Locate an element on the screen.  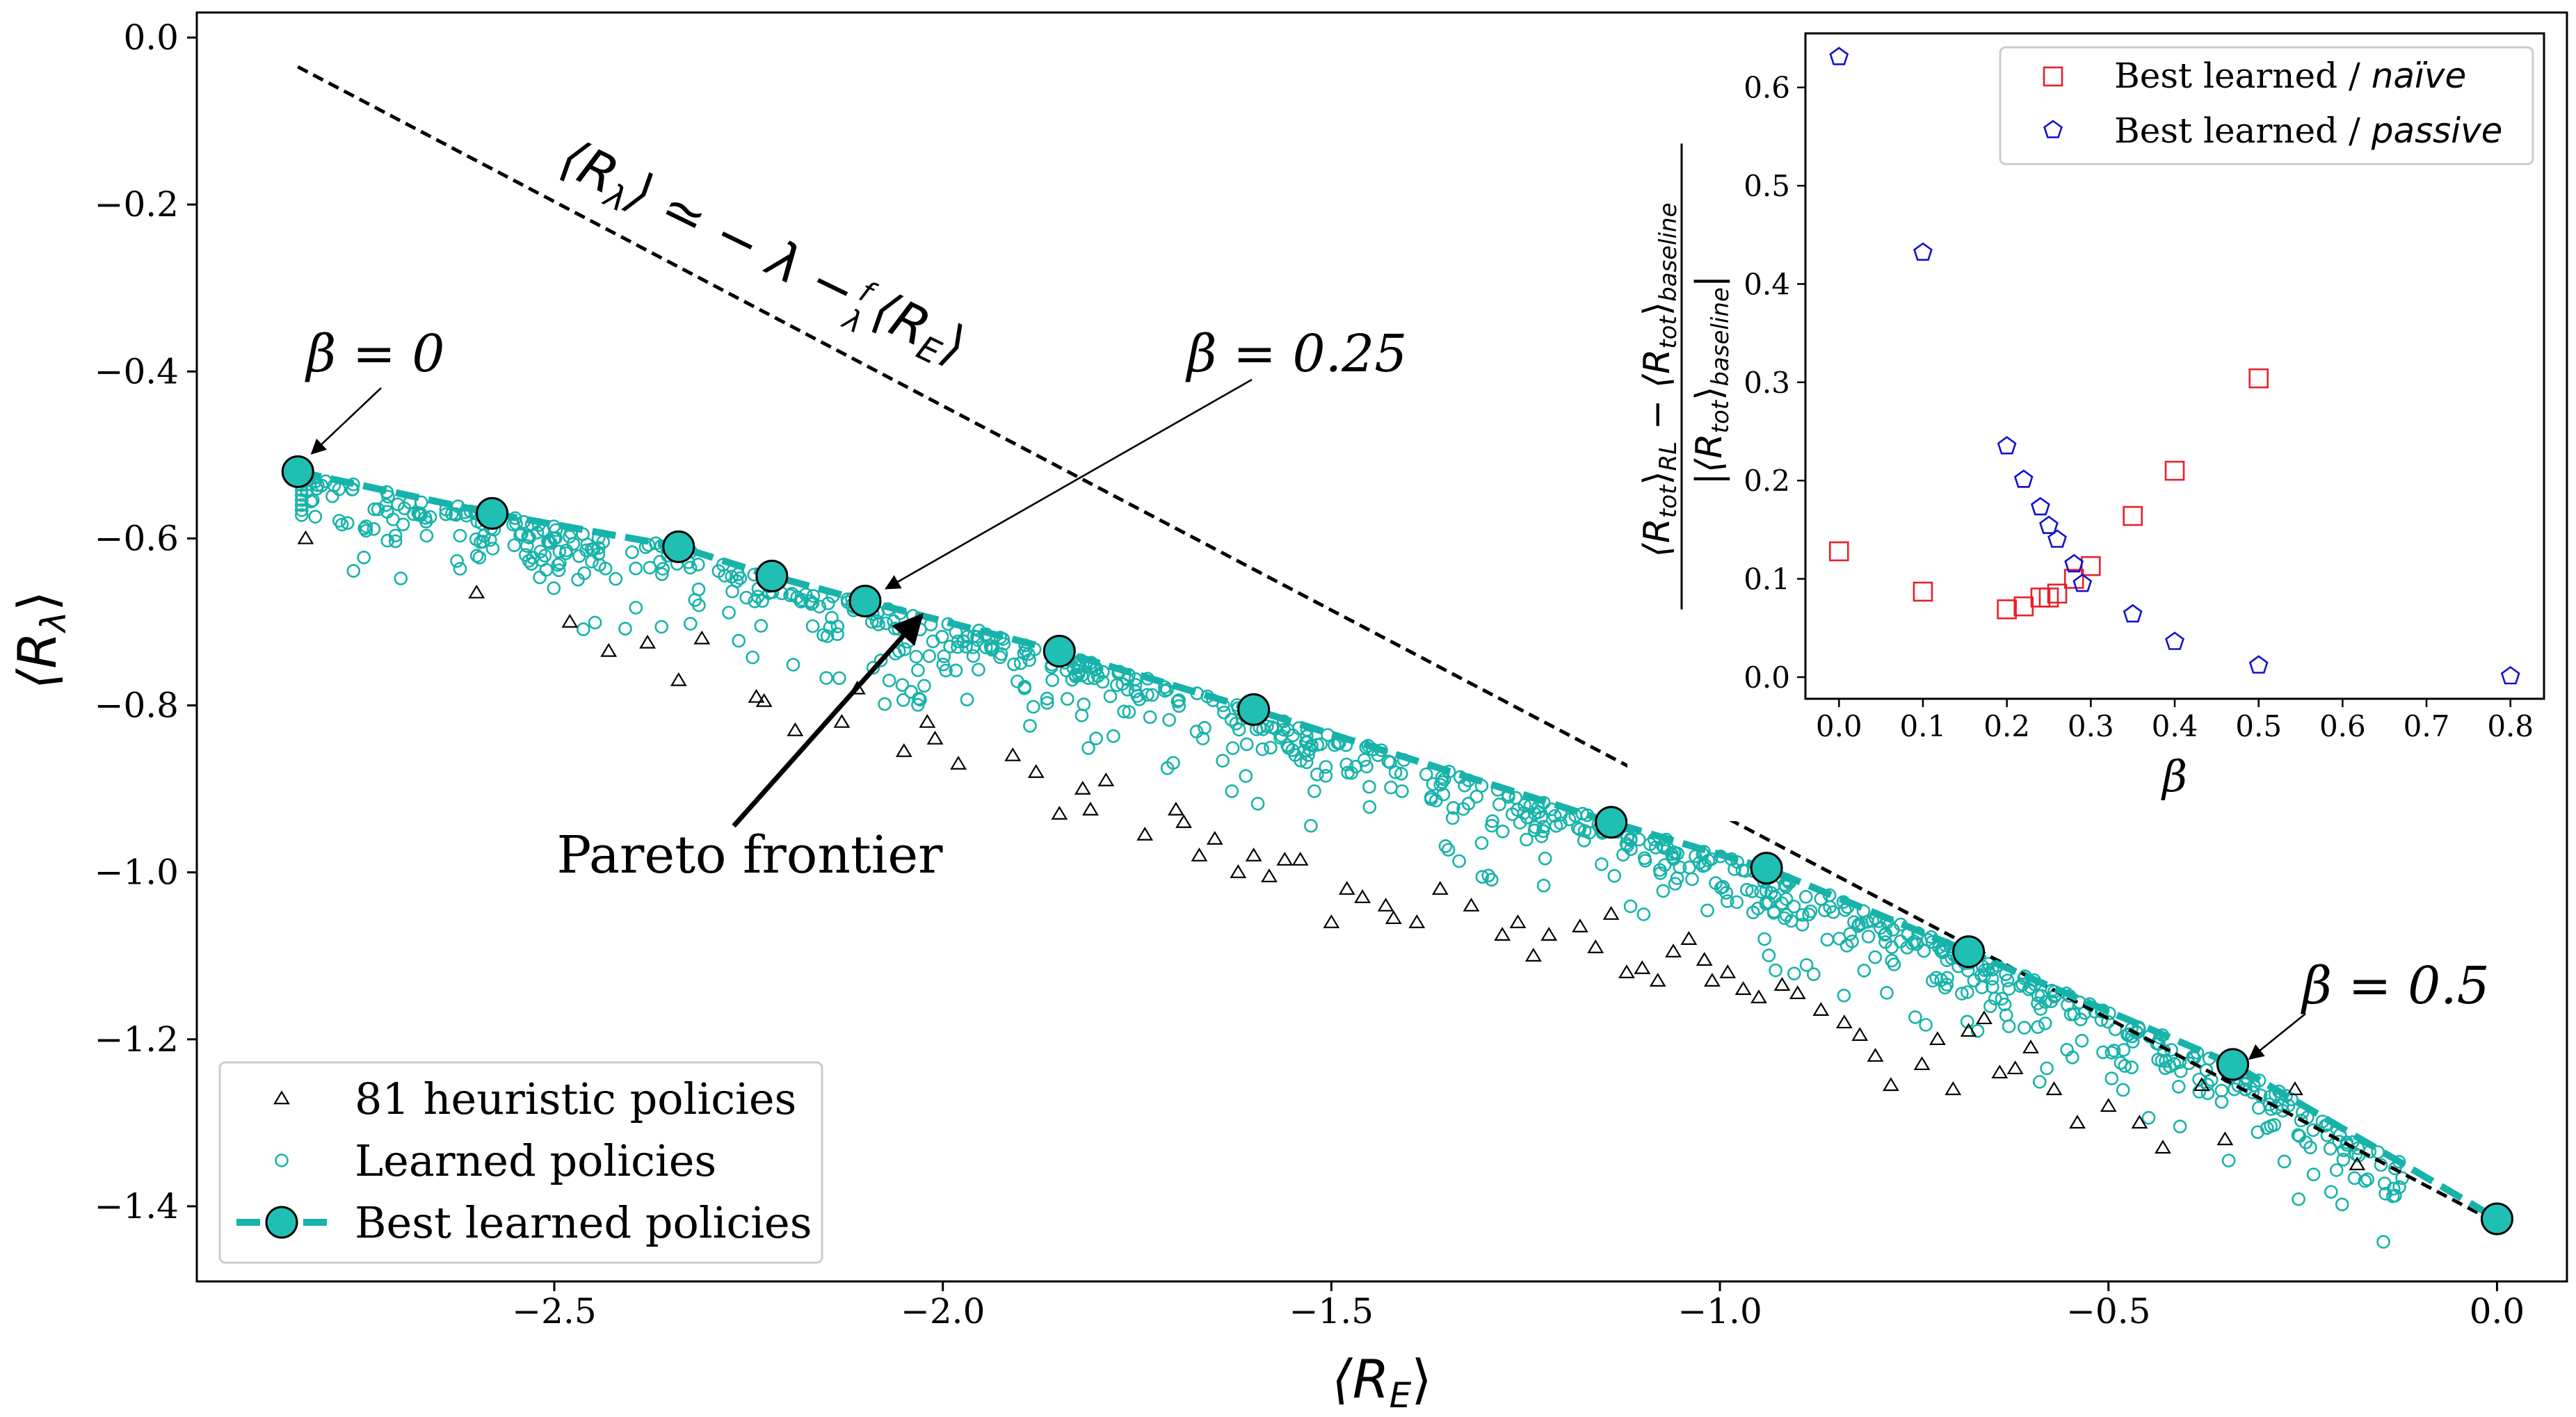
inset-y-tick-label: 0.1 is located at coordinates (1767, 579).